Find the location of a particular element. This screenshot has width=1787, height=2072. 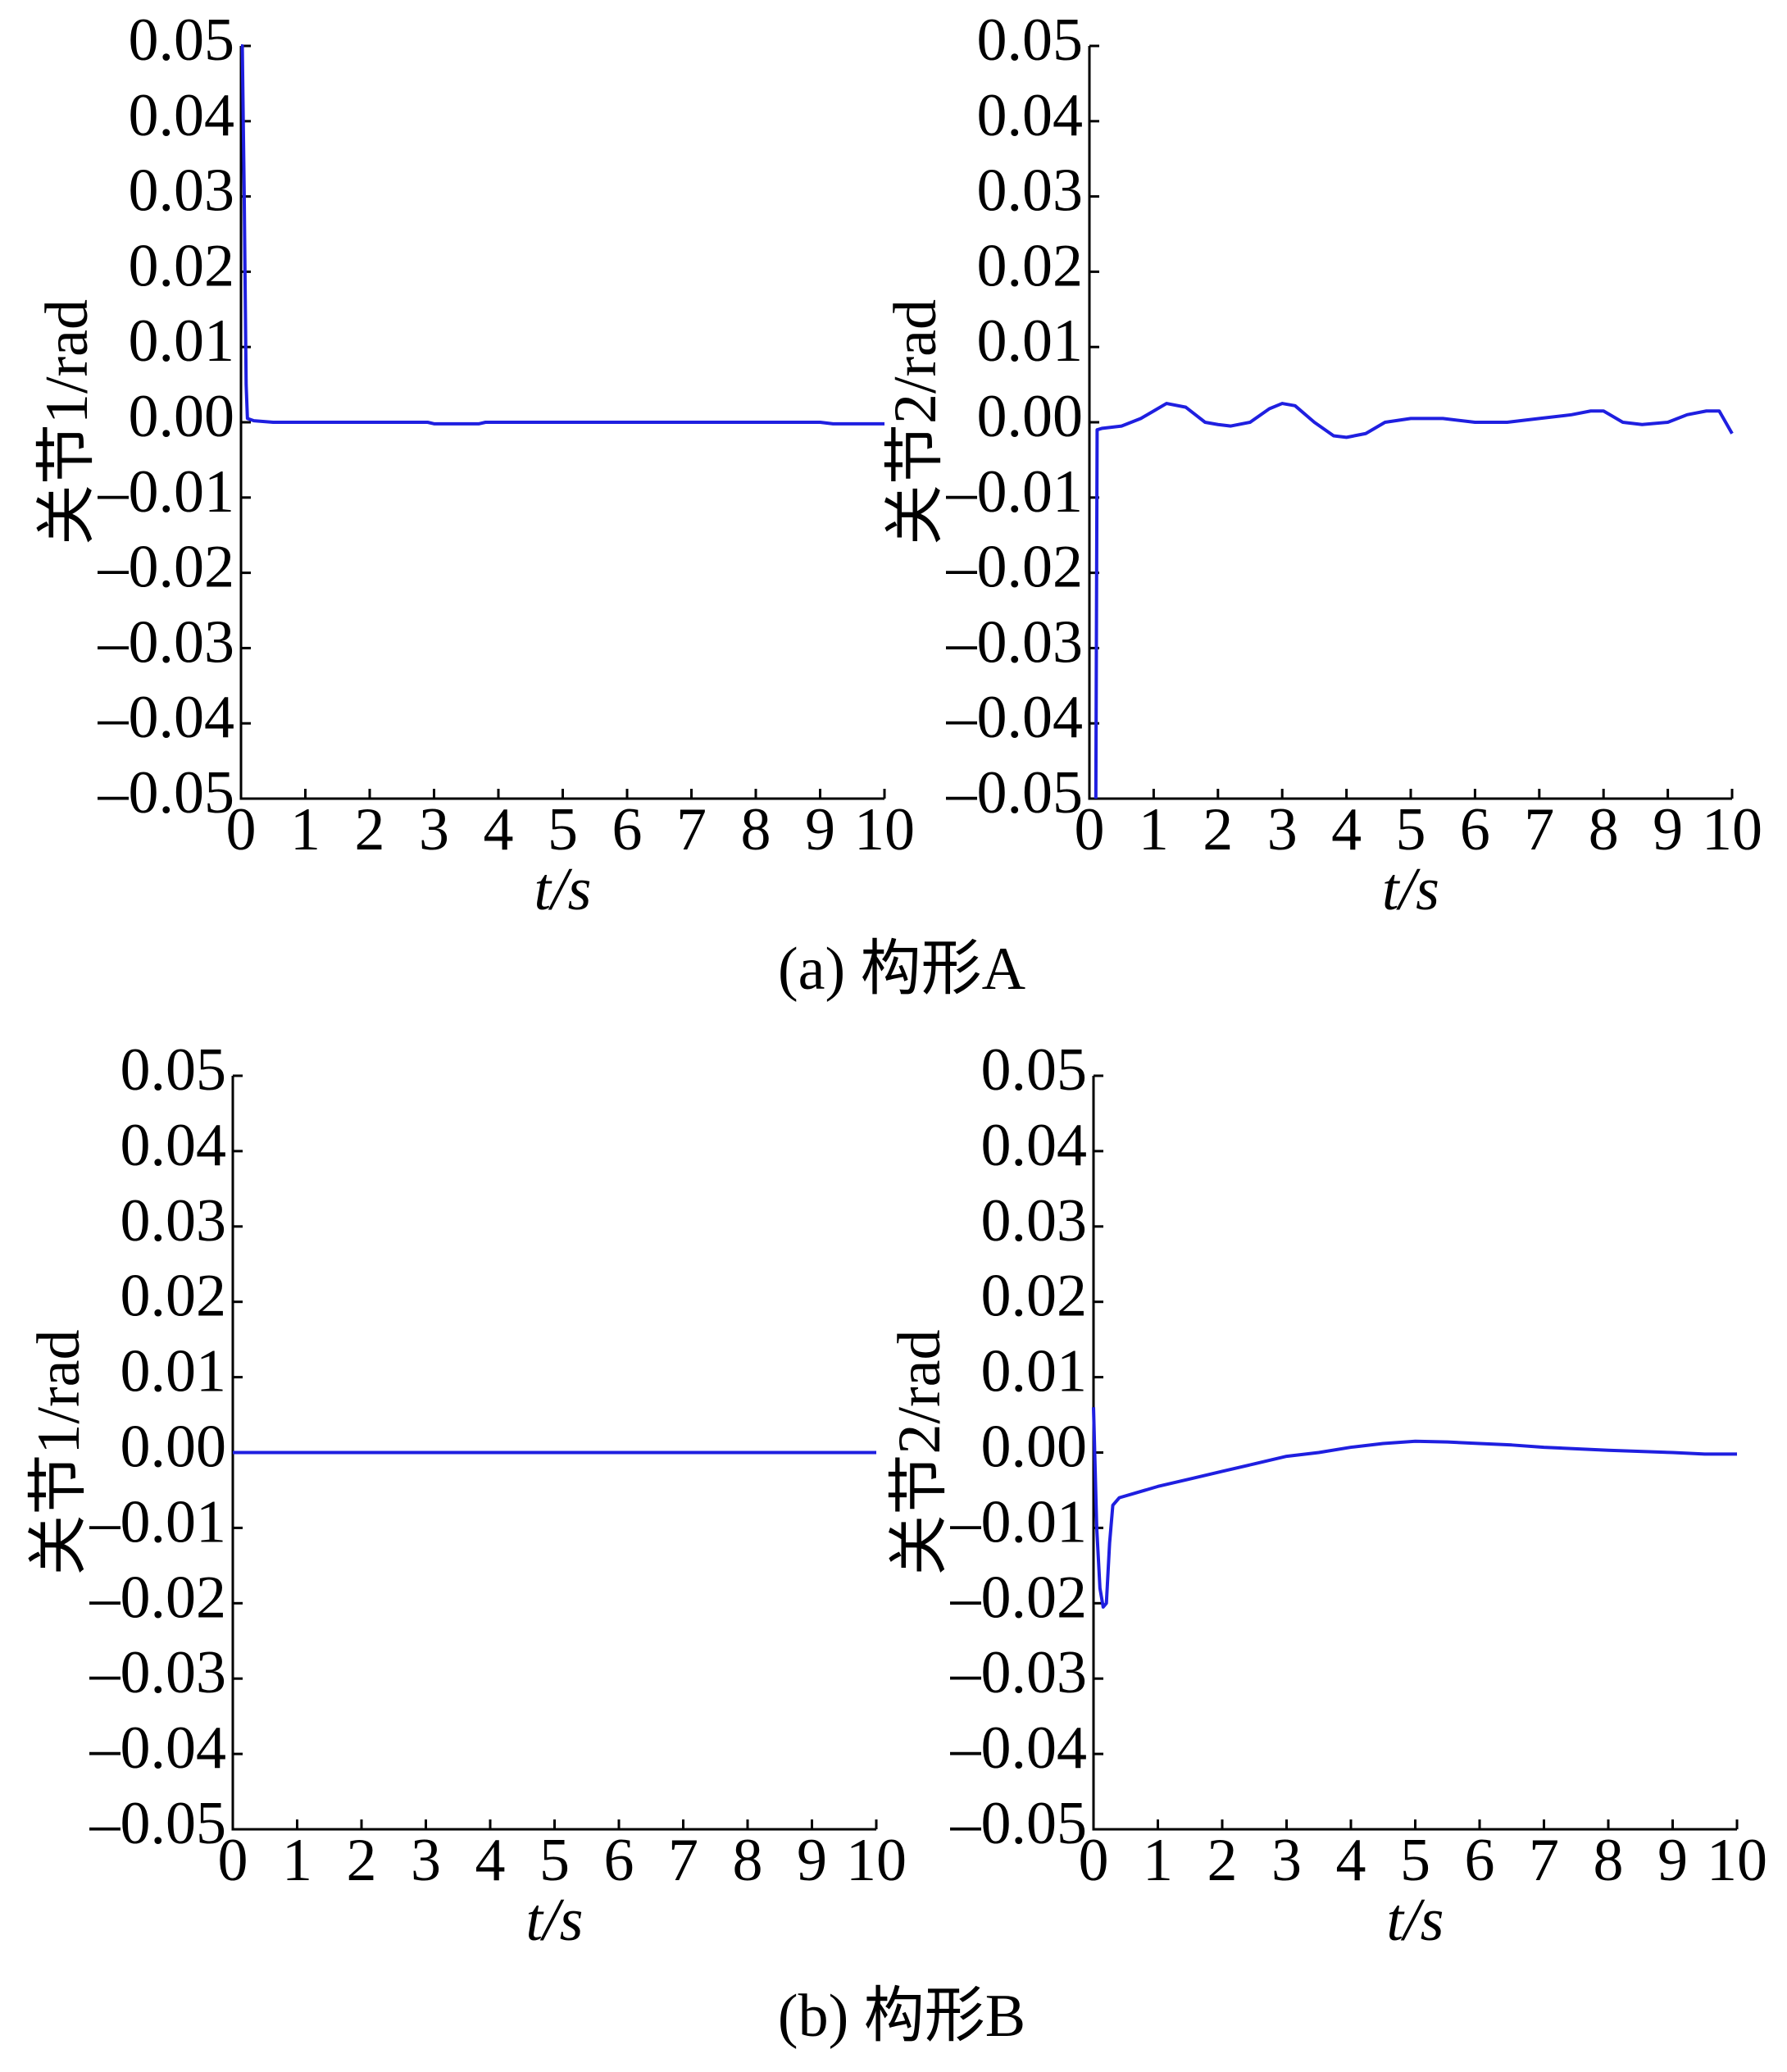

caption: (a) 构形A is located at coordinates (901, 969).